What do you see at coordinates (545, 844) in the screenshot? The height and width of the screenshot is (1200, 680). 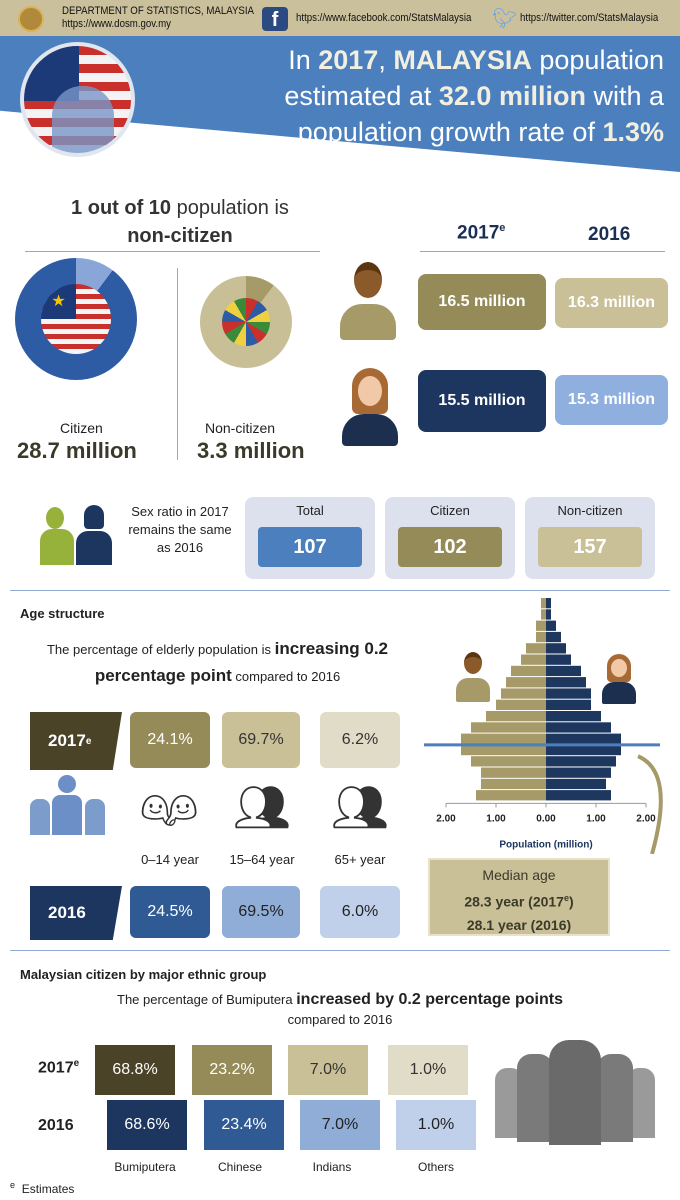 I see `pyramid-x-axis-title: Population (million)` at bounding box center [545, 844].